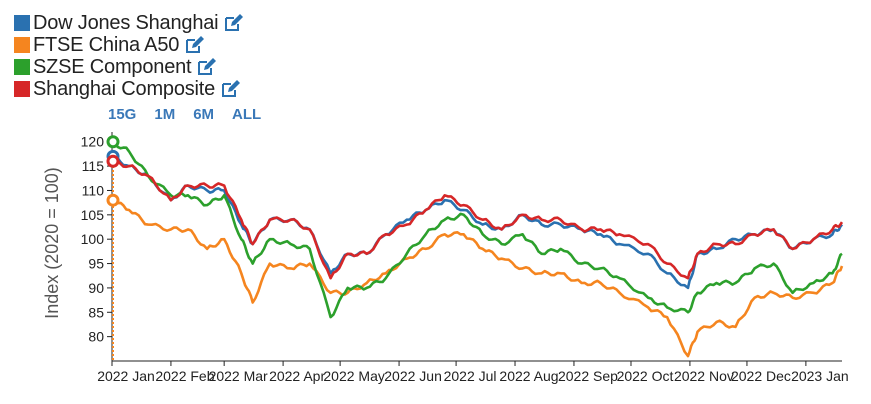  Describe the element at coordinates (297, 376) in the screenshot. I see `x-tick-label: 2022 Apr` at that location.